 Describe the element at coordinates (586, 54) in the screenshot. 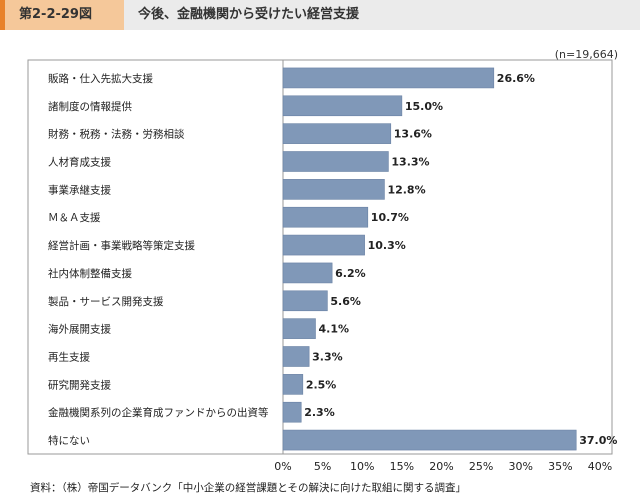

I see `sample-size-label: (n=19,664)` at that location.